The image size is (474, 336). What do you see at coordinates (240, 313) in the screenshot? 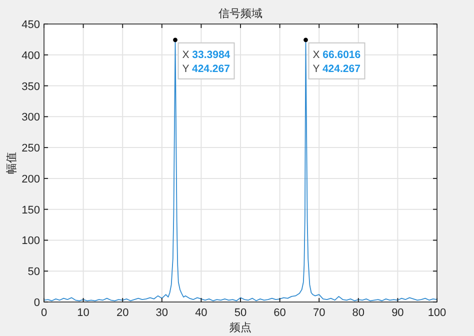
I see `x-tick-label: 50` at bounding box center [240, 313].